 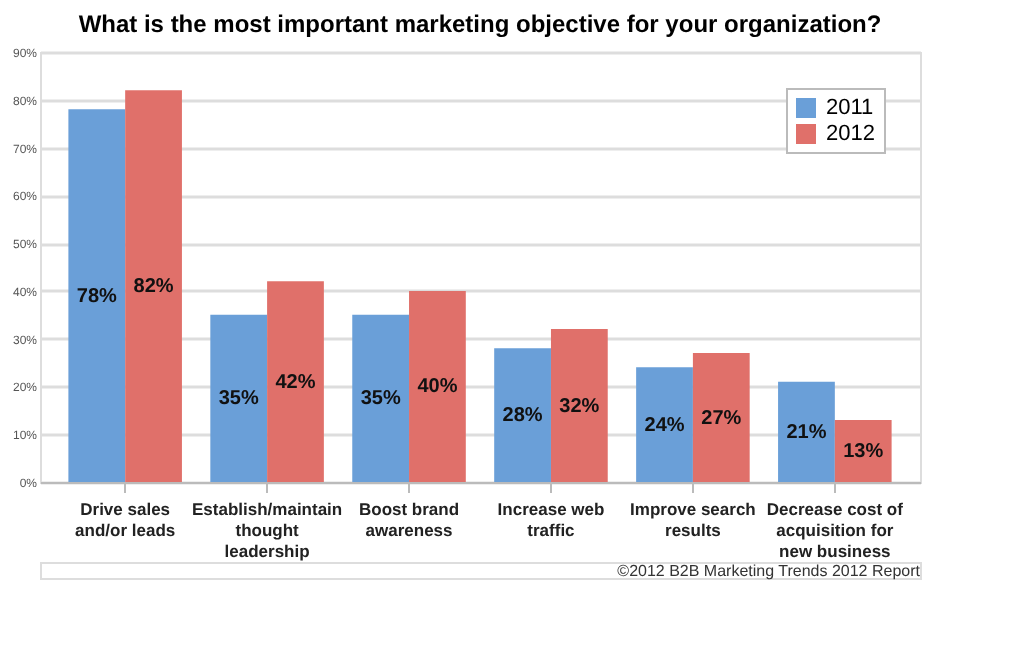 I want to click on data-label: 40%, so click(x=437, y=387).